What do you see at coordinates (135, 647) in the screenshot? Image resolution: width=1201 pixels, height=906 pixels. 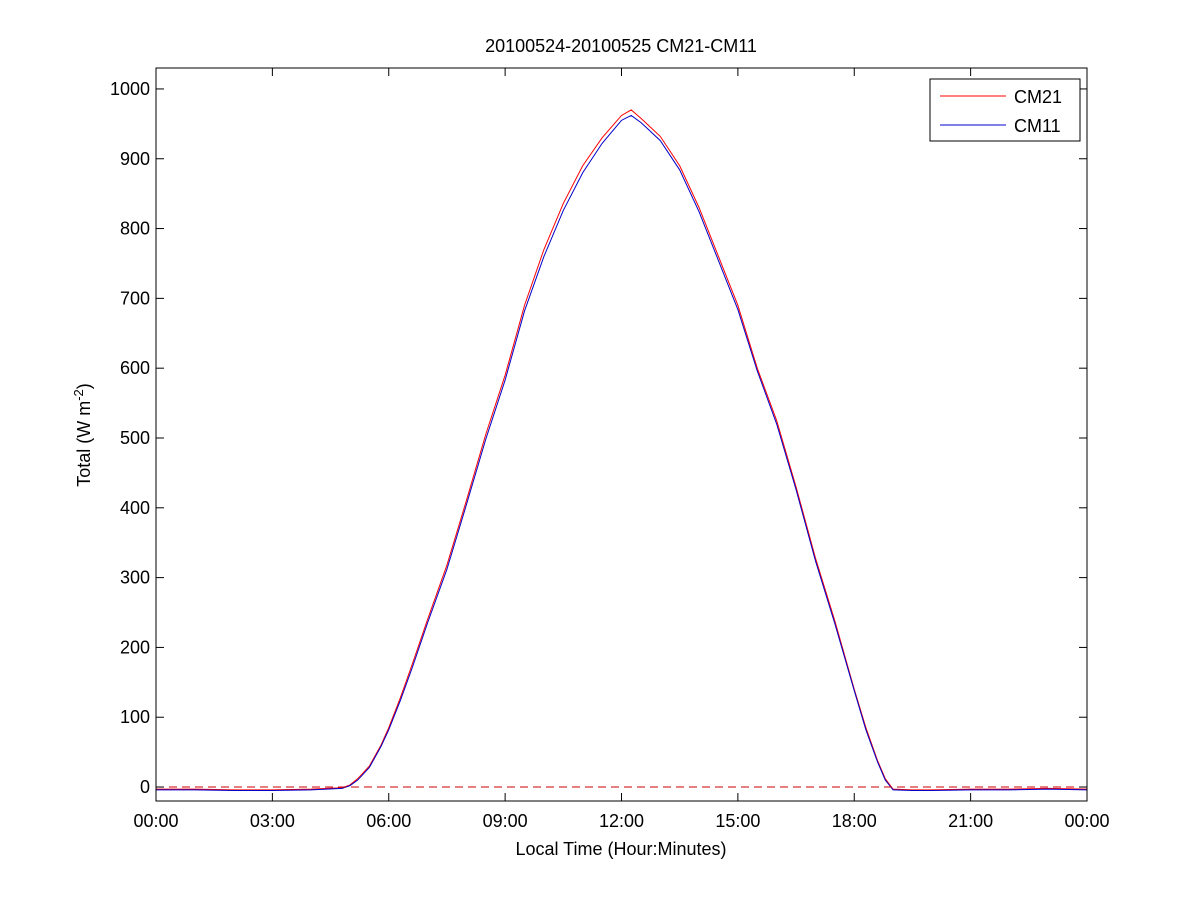 I see `y-tick-label: 200` at bounding box center [135, 647].